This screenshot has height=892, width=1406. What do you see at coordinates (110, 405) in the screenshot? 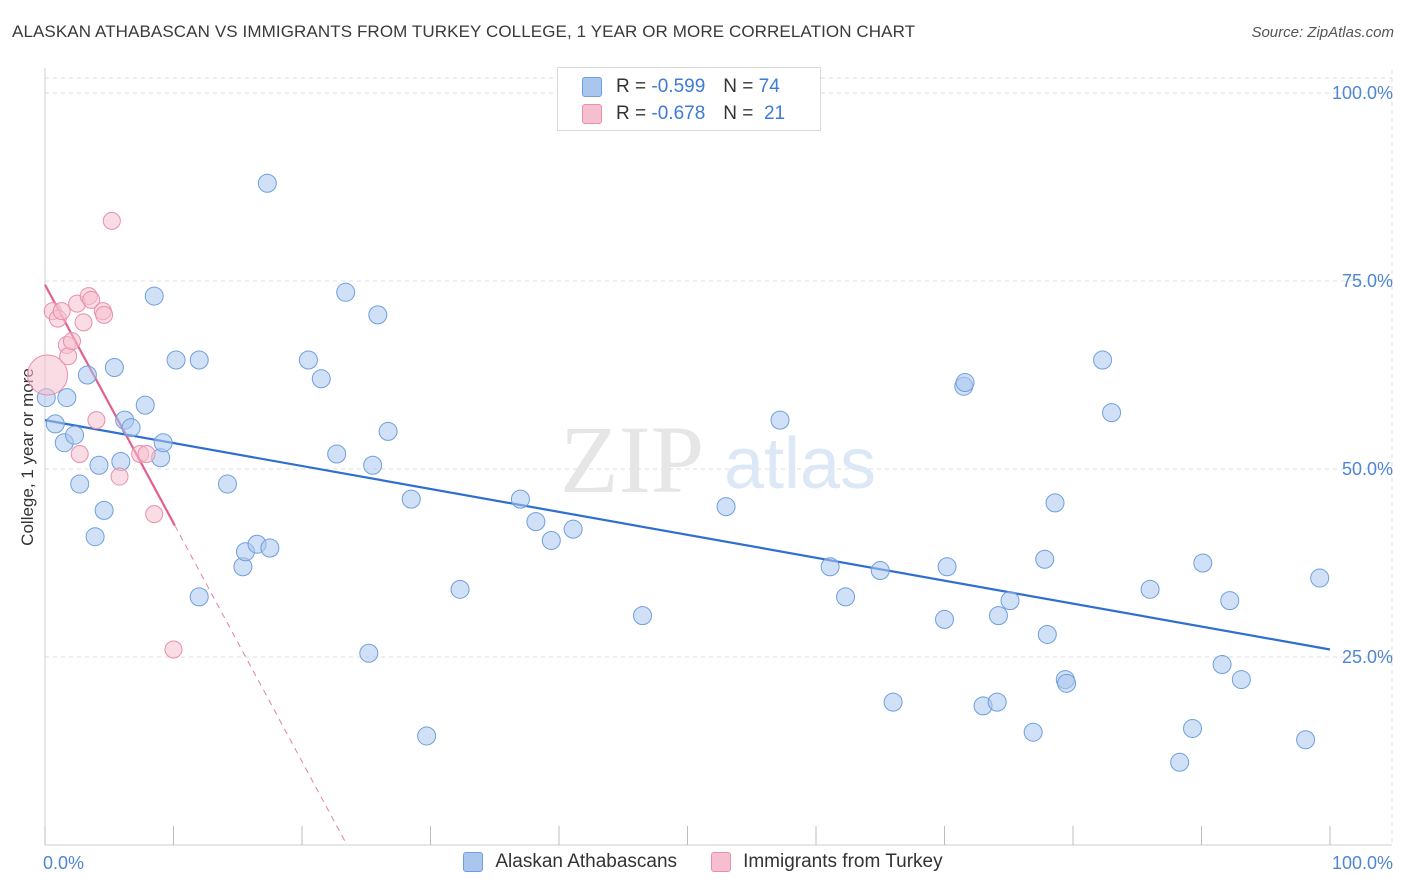
I see `trend-line-turkey` at bounding box center [110, 405].